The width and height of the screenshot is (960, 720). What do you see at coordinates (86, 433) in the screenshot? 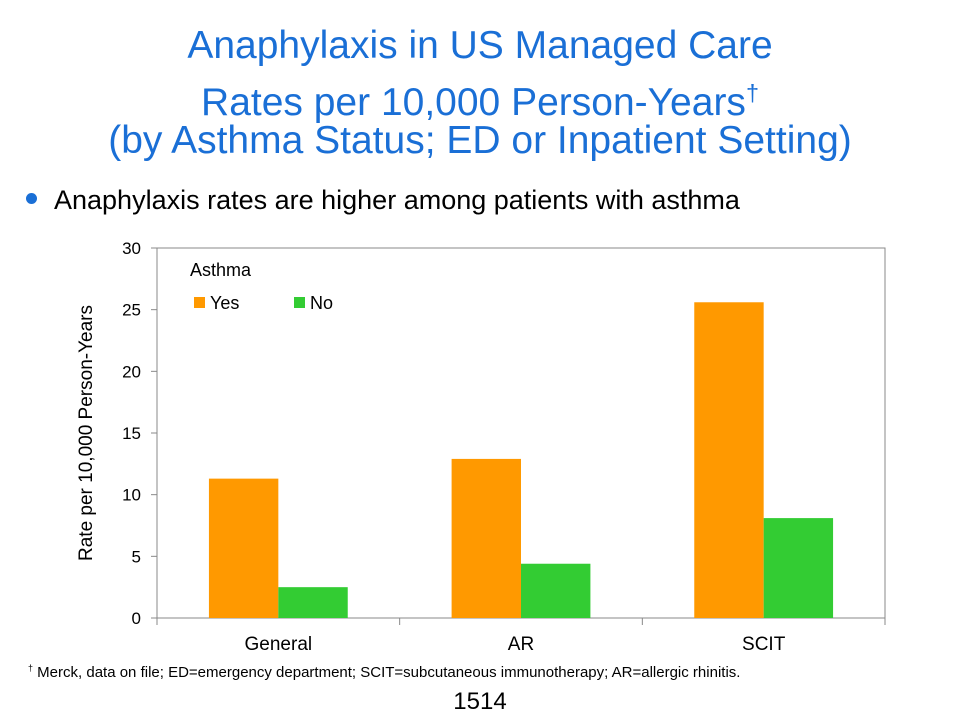
I see `y-axis-label: Rate per 10,000 Person-Years` at bounding box center [86, 433].